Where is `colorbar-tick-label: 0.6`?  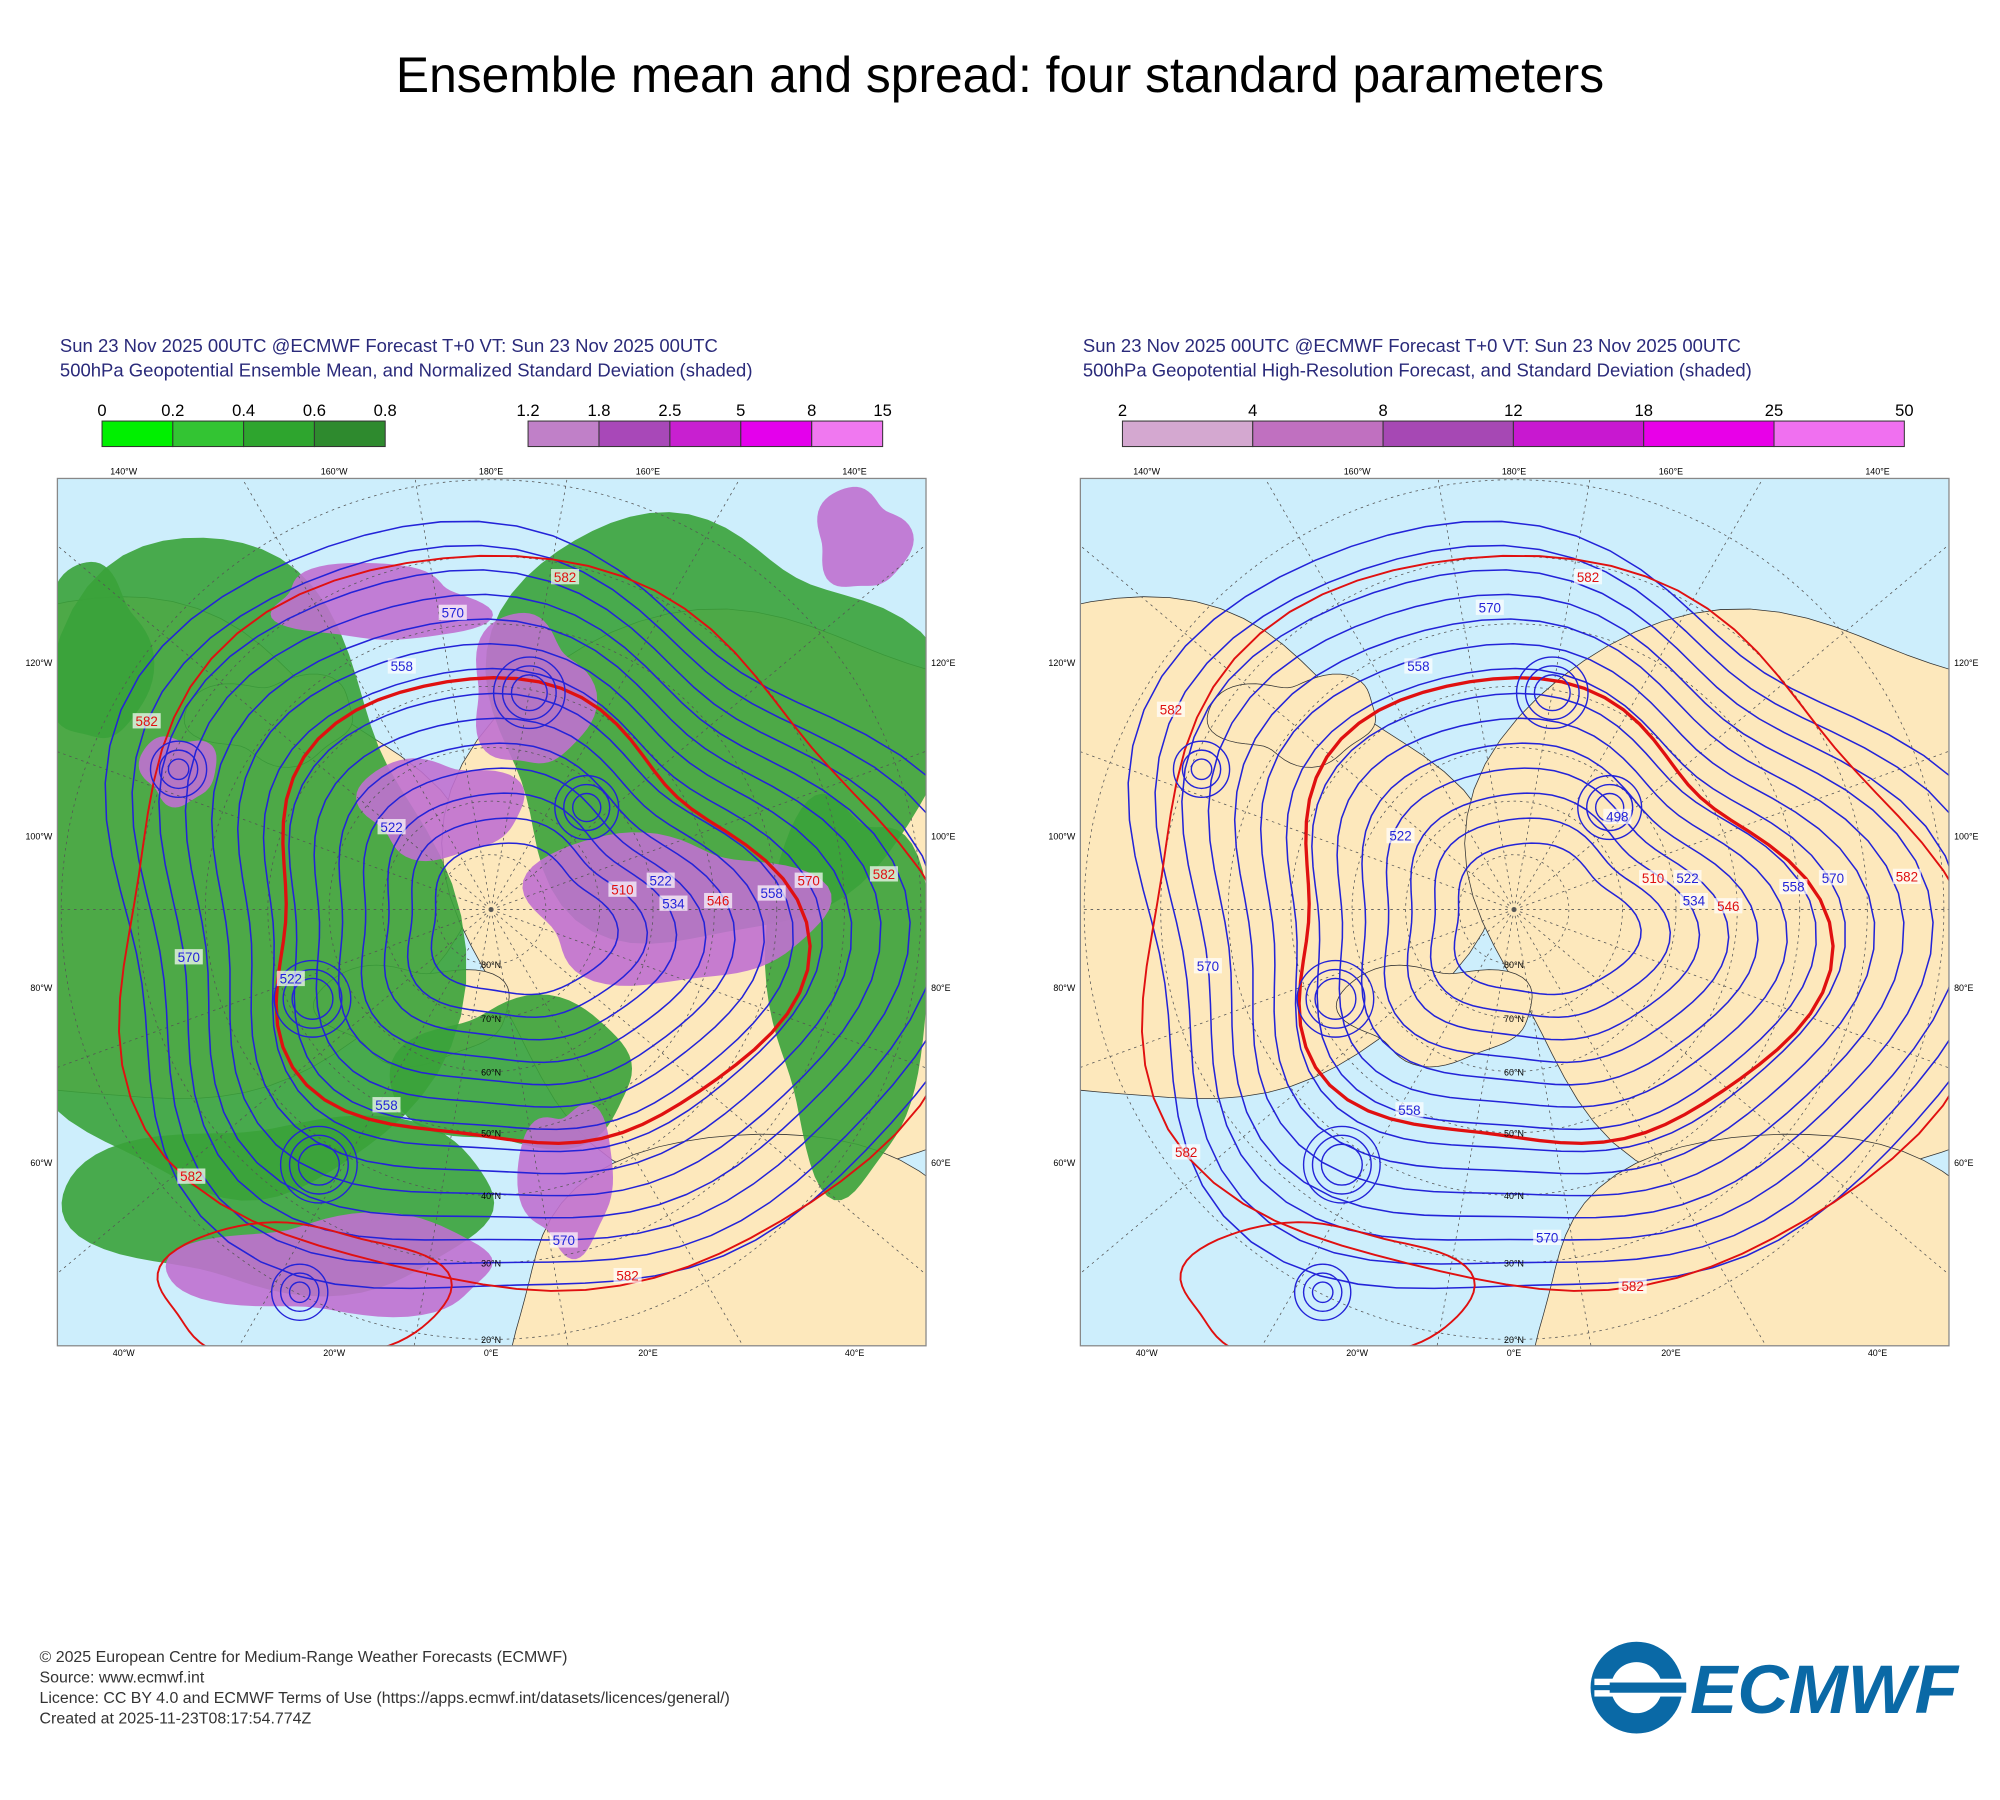
colorbar-tick-label: 0.6 is located at coordinates (314, 410).